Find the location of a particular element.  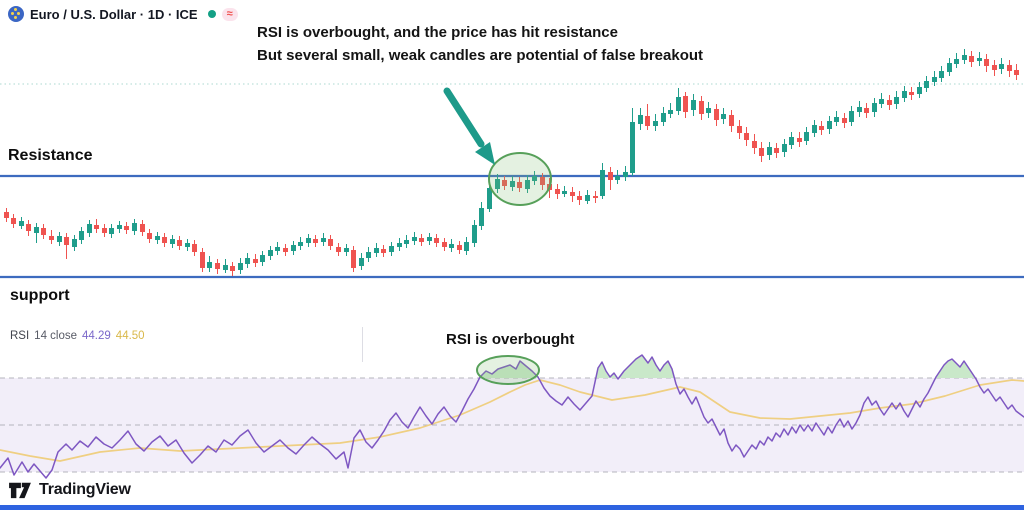

pane-divider is located at coordinates (362, 344).